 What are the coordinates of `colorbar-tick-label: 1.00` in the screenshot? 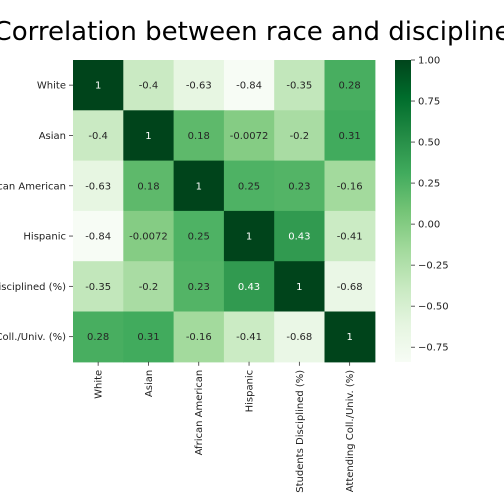 It's located at (429, 61).